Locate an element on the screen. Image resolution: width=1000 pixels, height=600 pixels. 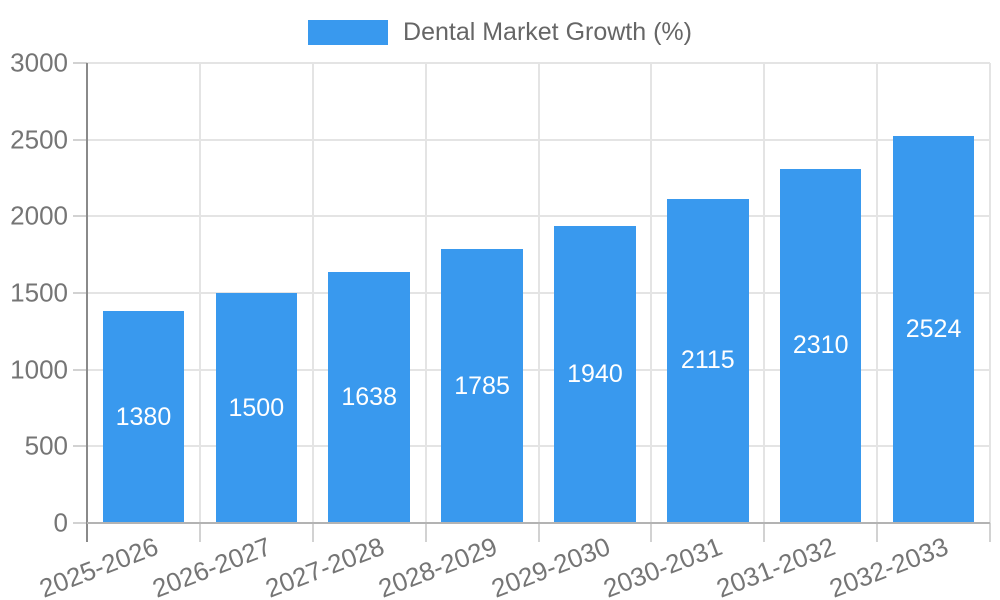
bar-value-label: 2310 is located at coordinates (820, 345).